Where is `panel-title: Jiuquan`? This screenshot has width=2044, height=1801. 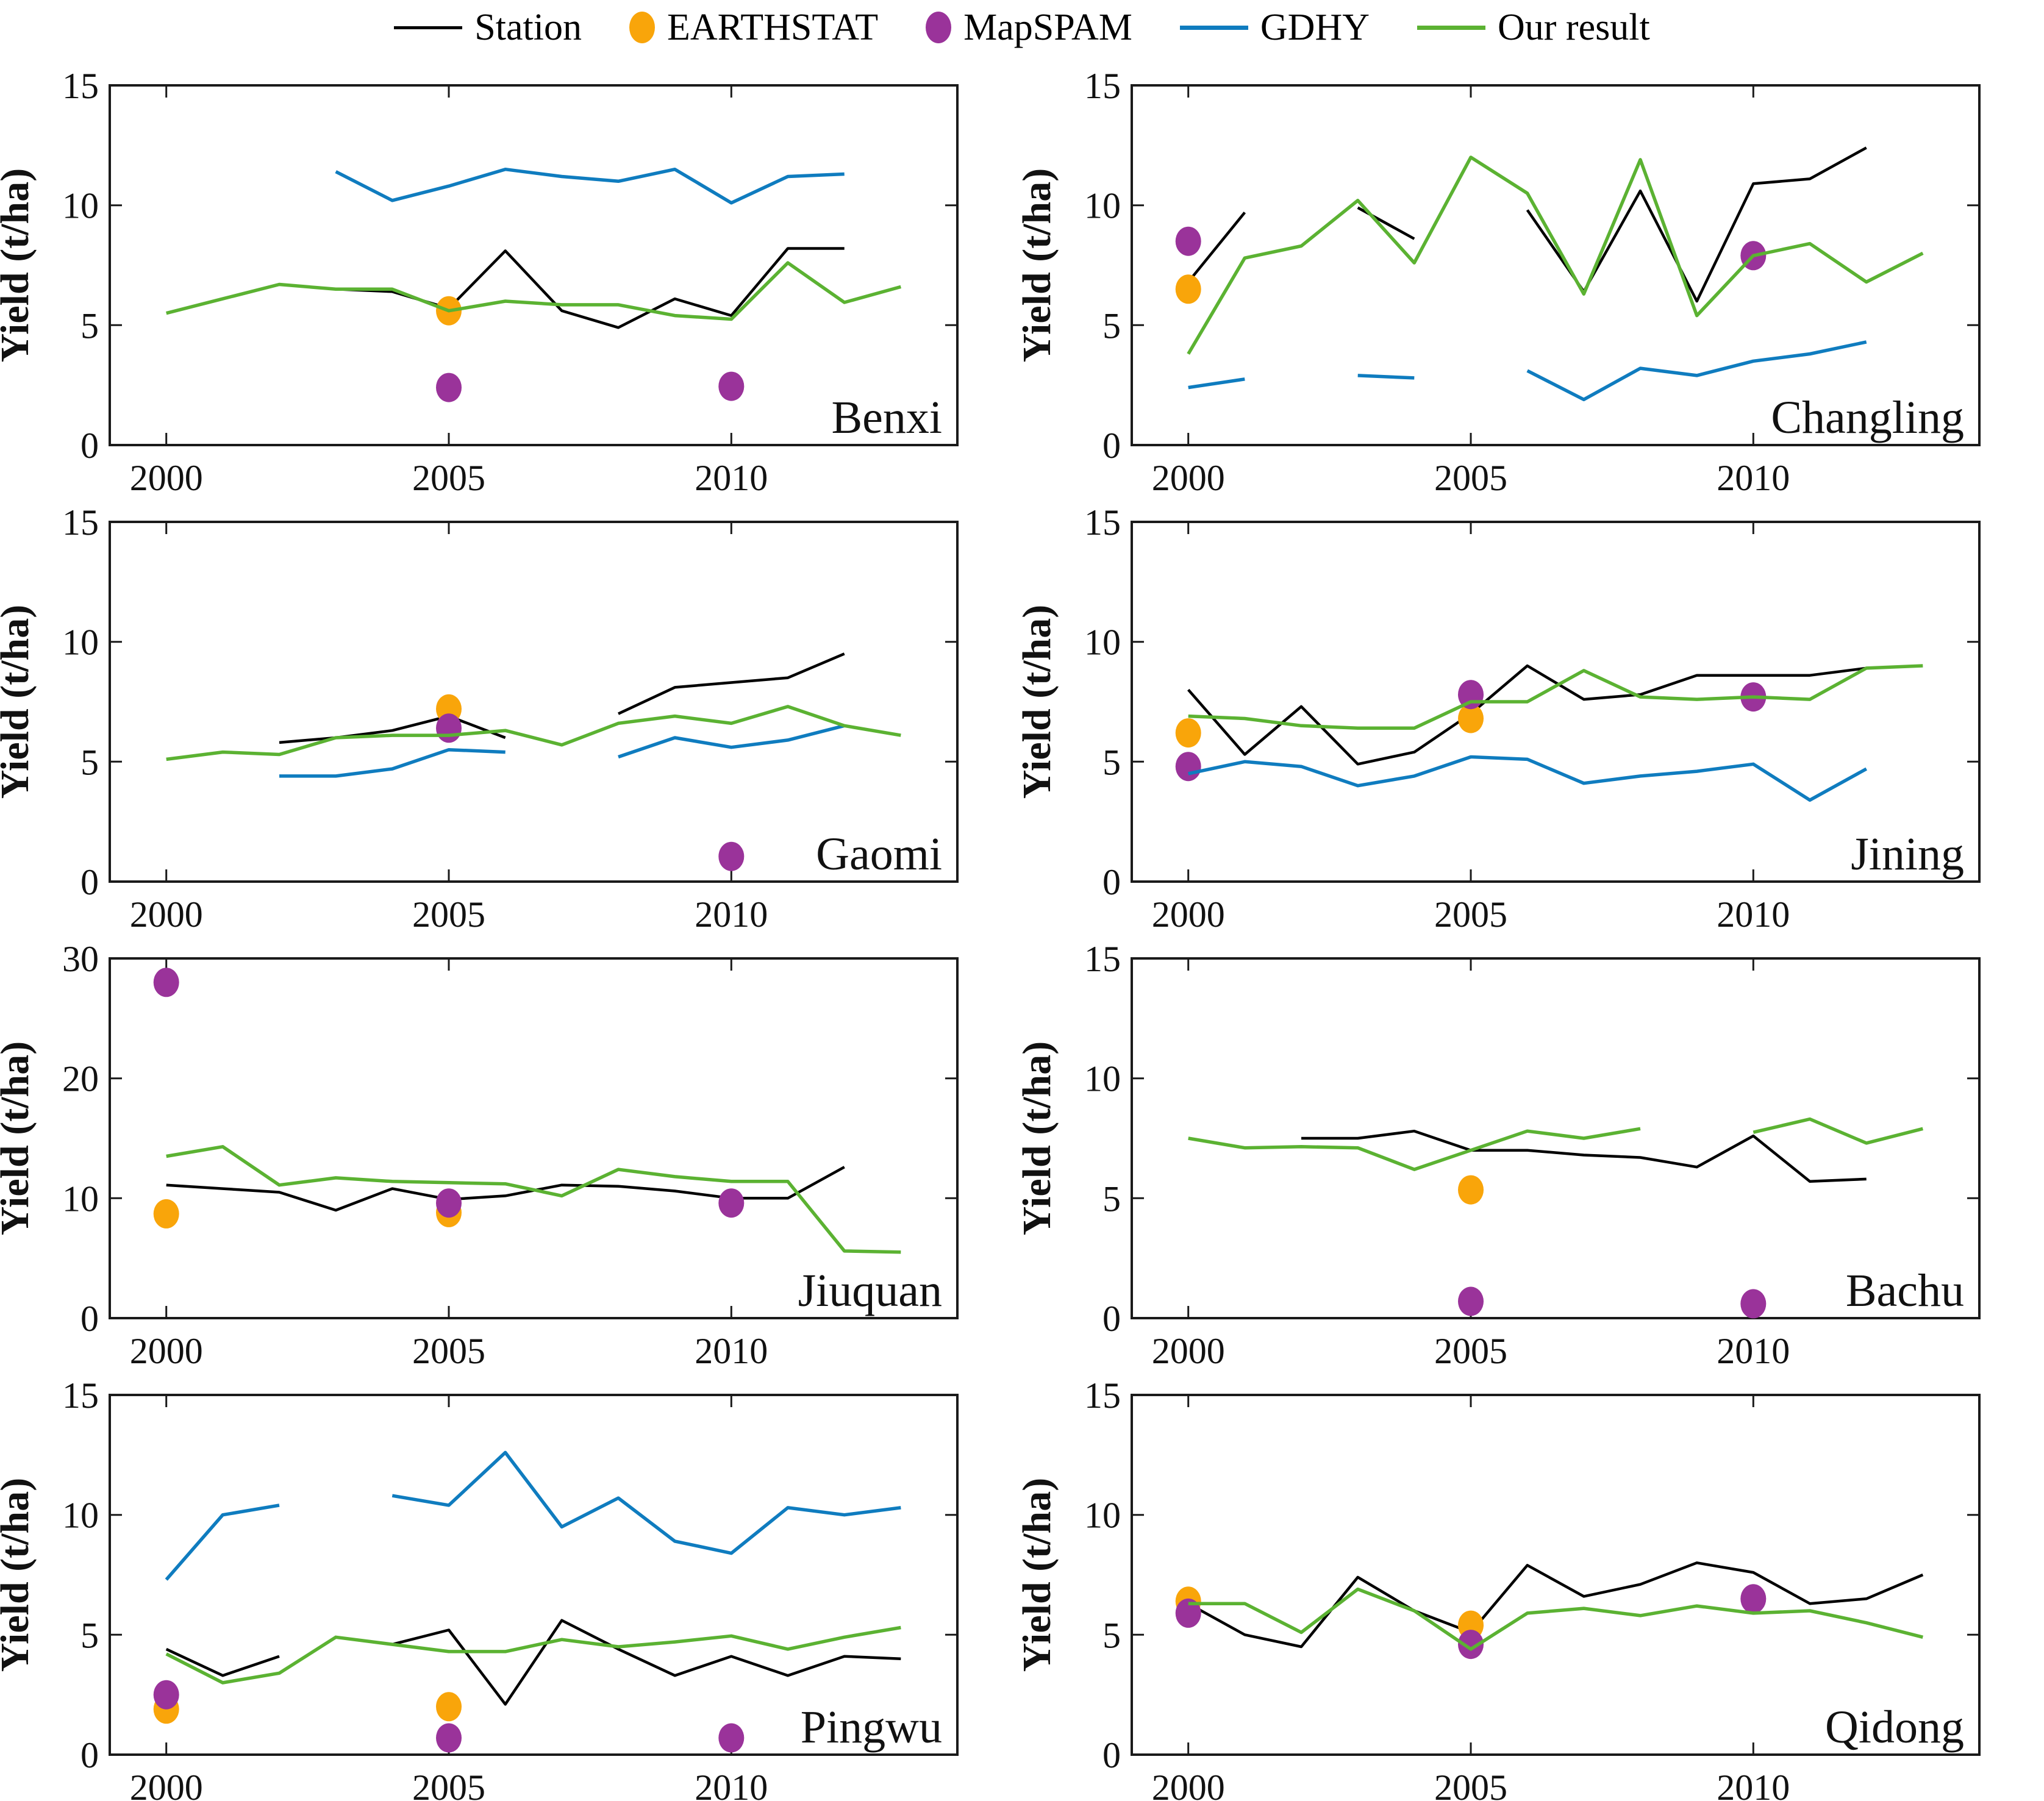
panel-title: Jiuquan is located at coordinates (870, 1291).